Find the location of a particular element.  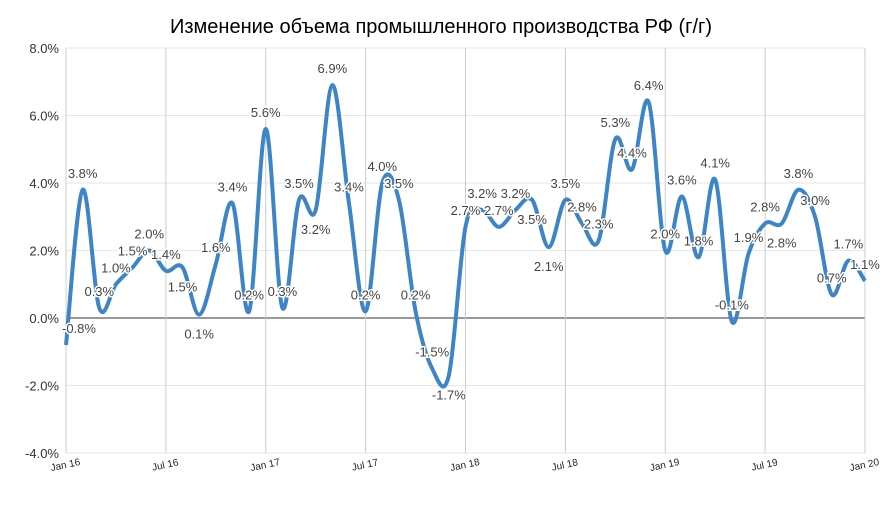

data-label: 1.0% is located at coordinates (116, 267).